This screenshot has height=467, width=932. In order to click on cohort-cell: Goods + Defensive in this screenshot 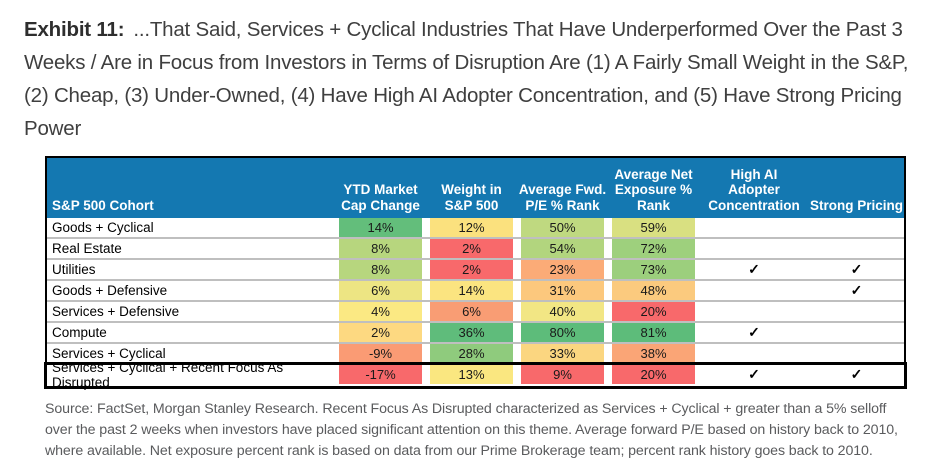, I will do `click(110, 290)`.